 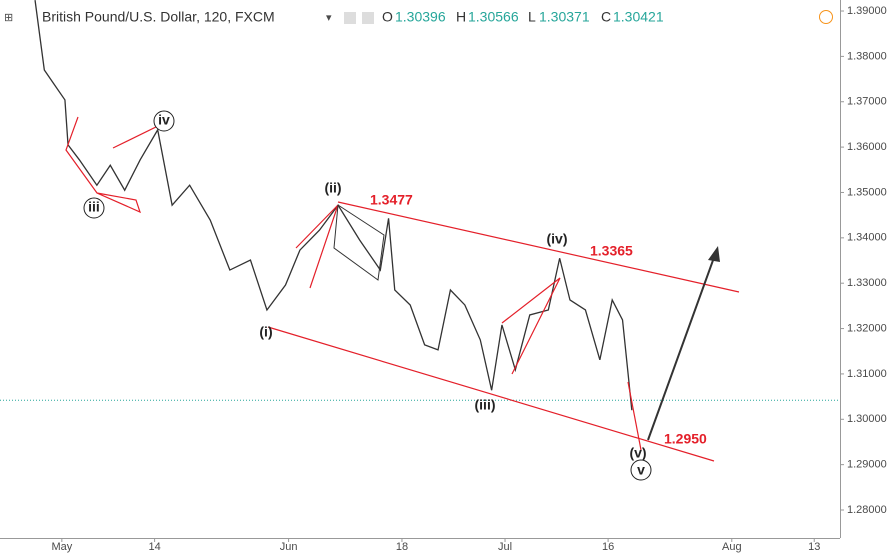 What do you see at coordinates (289, 547) in the screenshot?
I see `x-tick-label: Jun` at bounding box center [289, 547].